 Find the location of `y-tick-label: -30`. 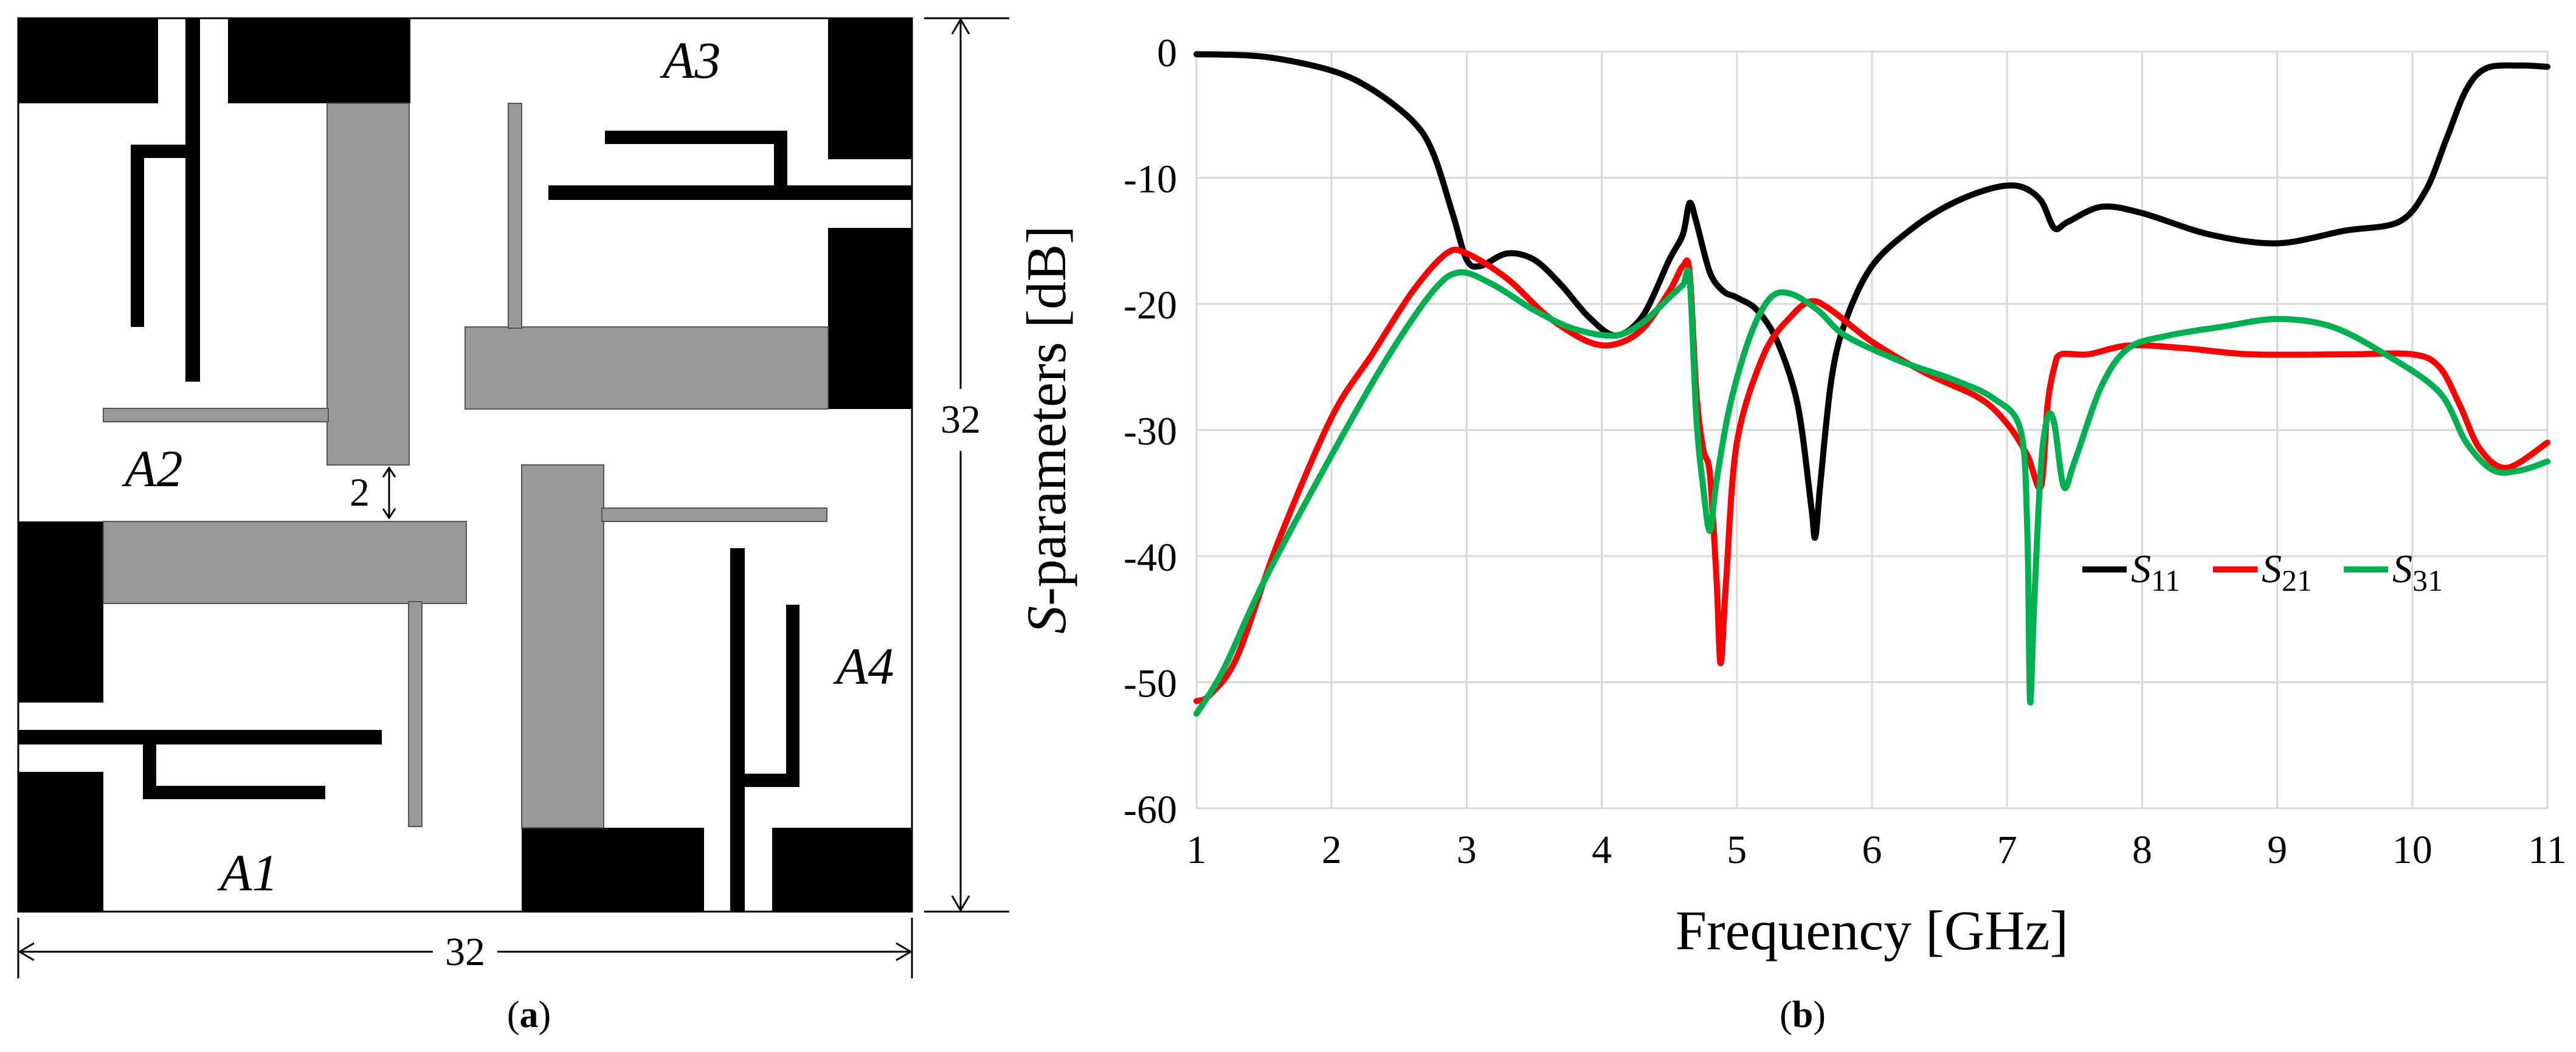

y-tick-label: -30 is located at coordinates (1150, 432).